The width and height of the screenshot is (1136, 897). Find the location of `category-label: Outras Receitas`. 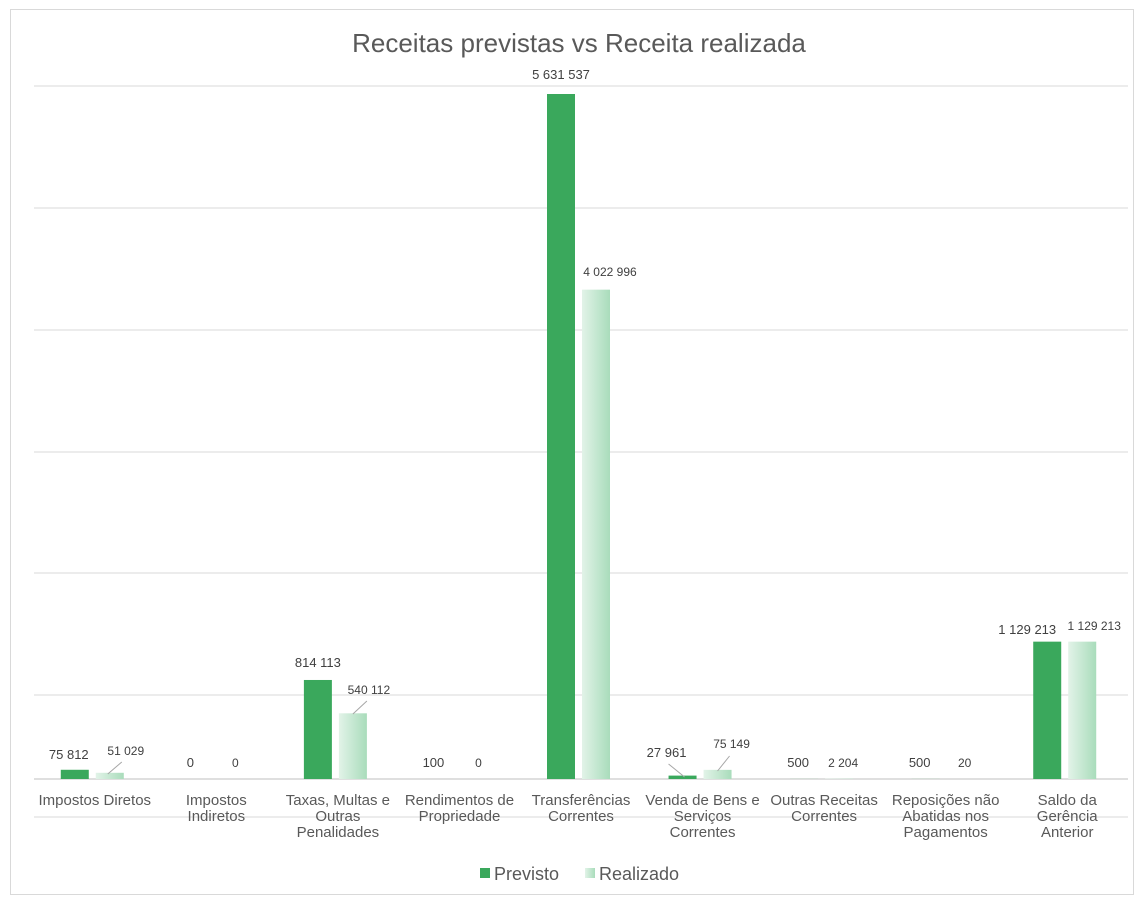

category-label: Outras Receitas is located at coordinates (824, 800).